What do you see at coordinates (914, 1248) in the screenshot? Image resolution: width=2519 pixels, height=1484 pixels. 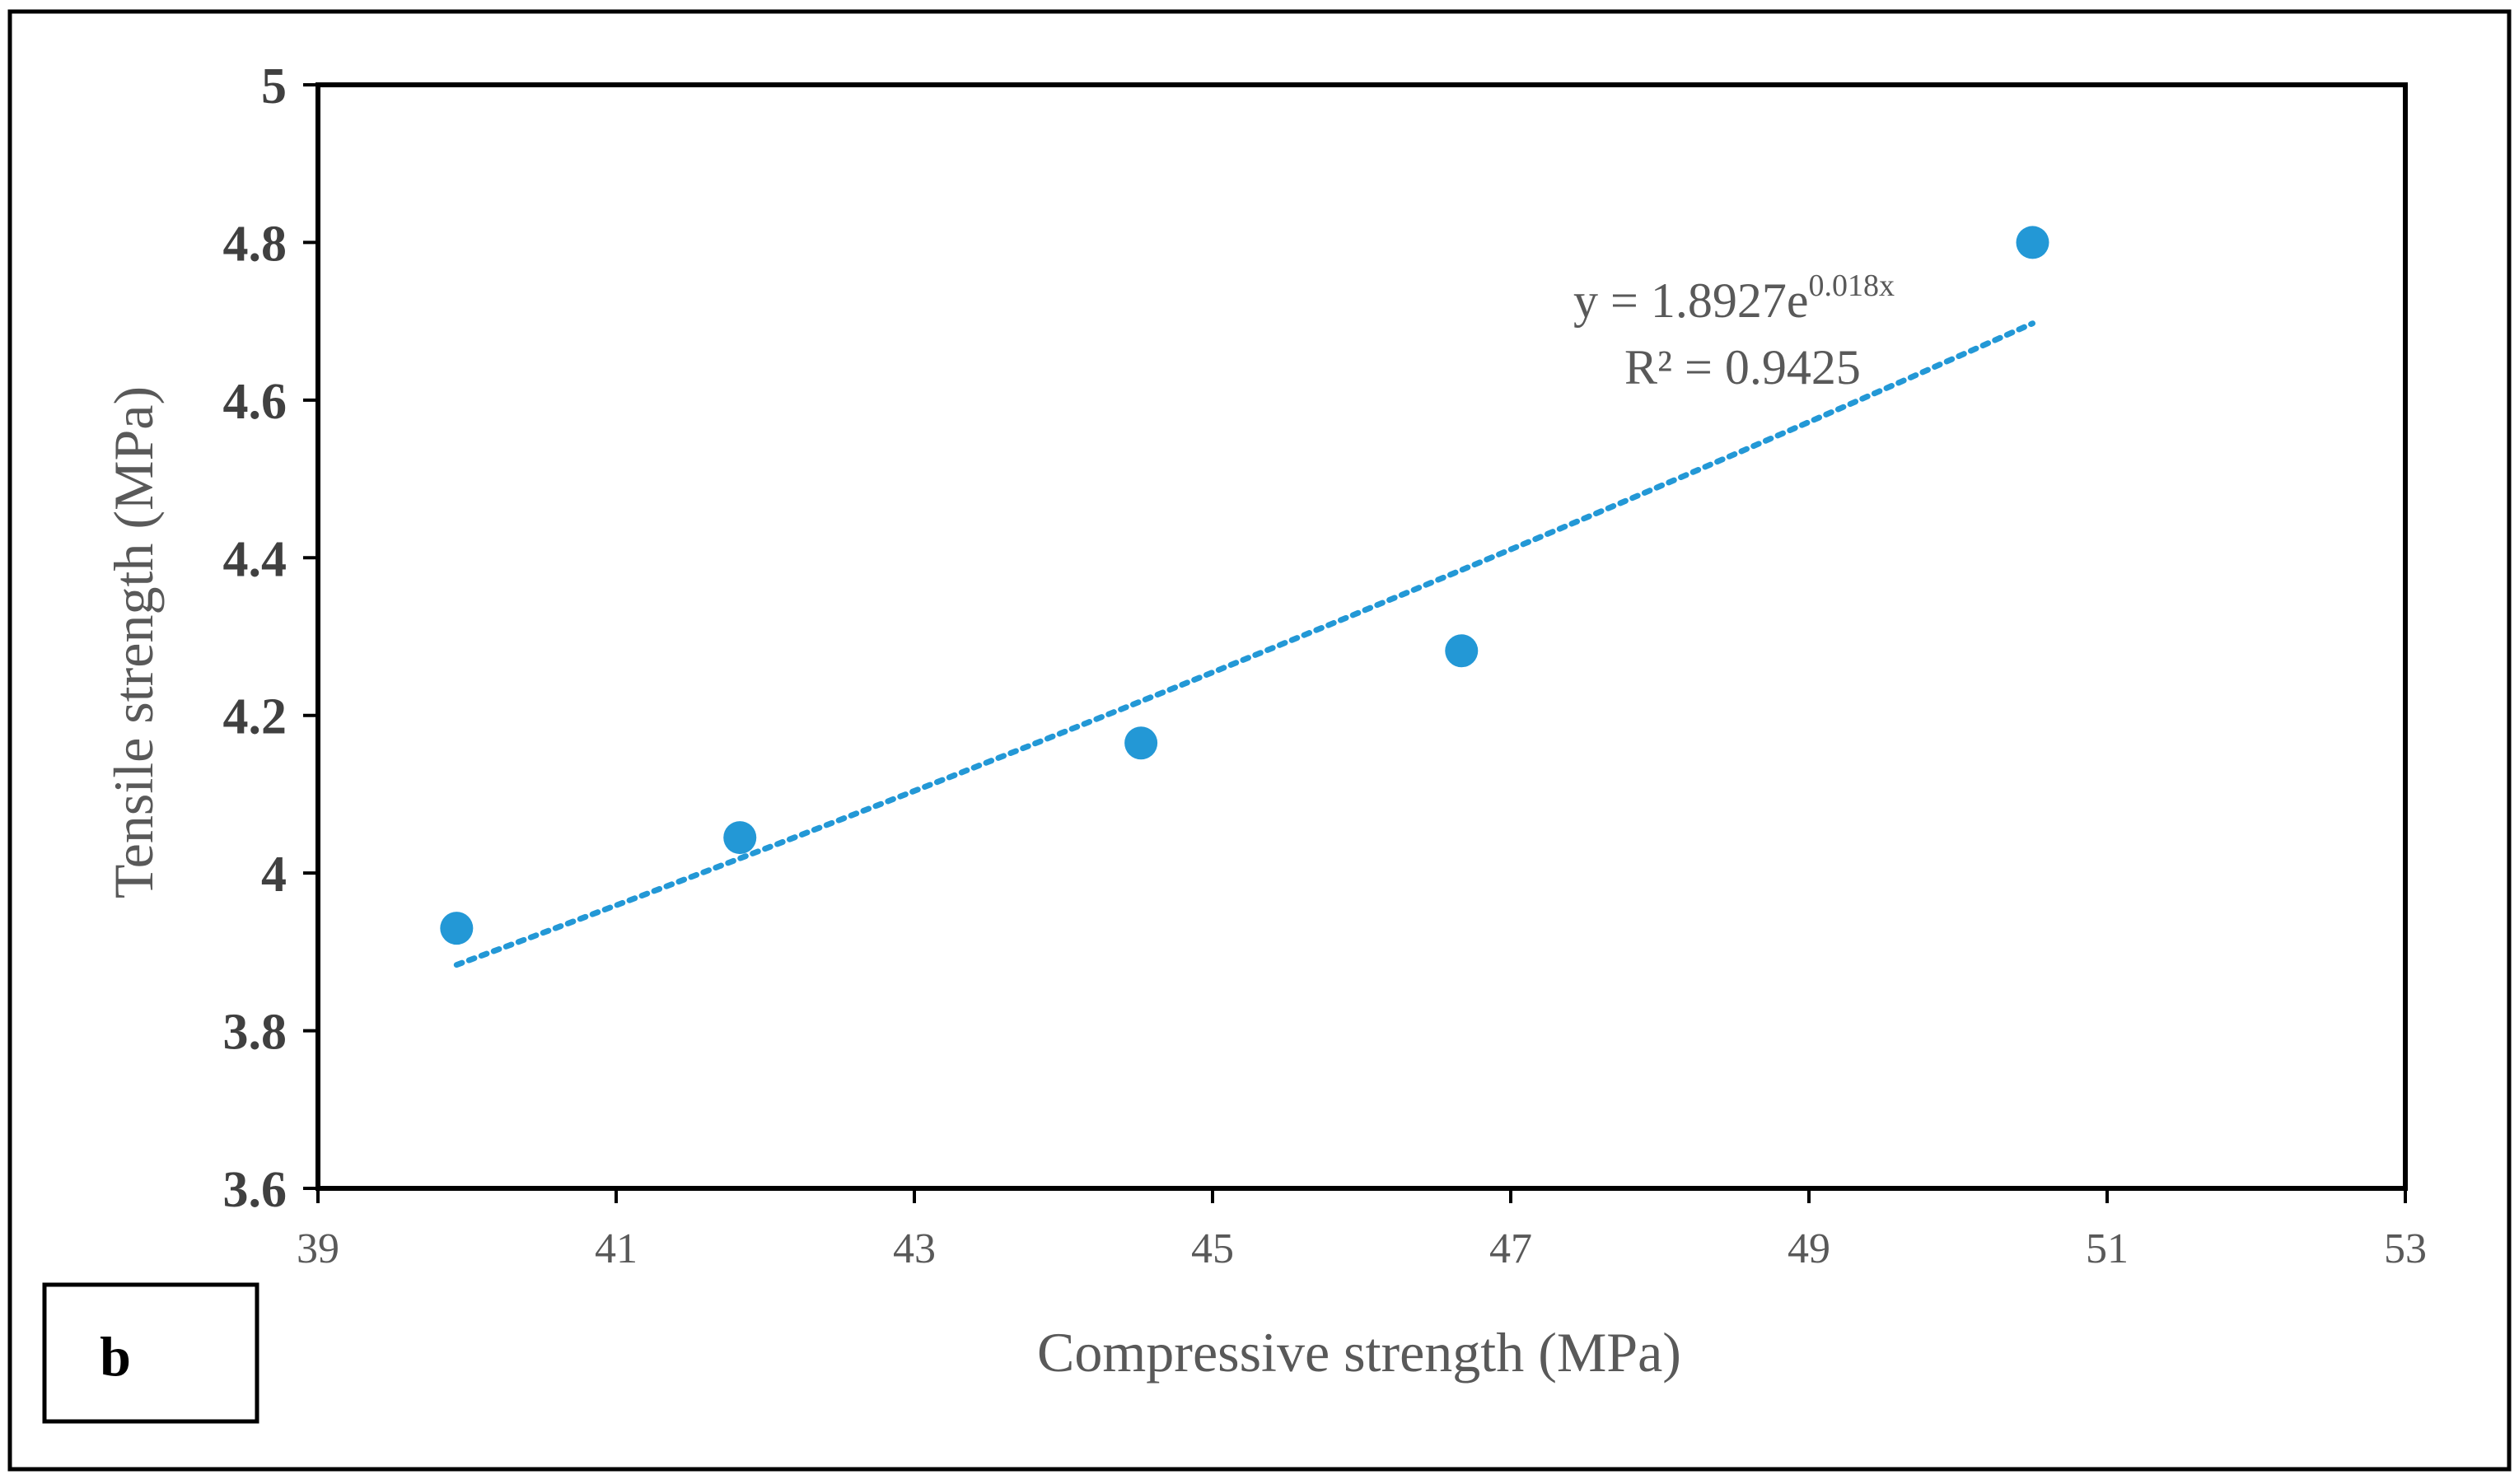 I see `x-tick-label: 43` at bounding box center [914, 1248].